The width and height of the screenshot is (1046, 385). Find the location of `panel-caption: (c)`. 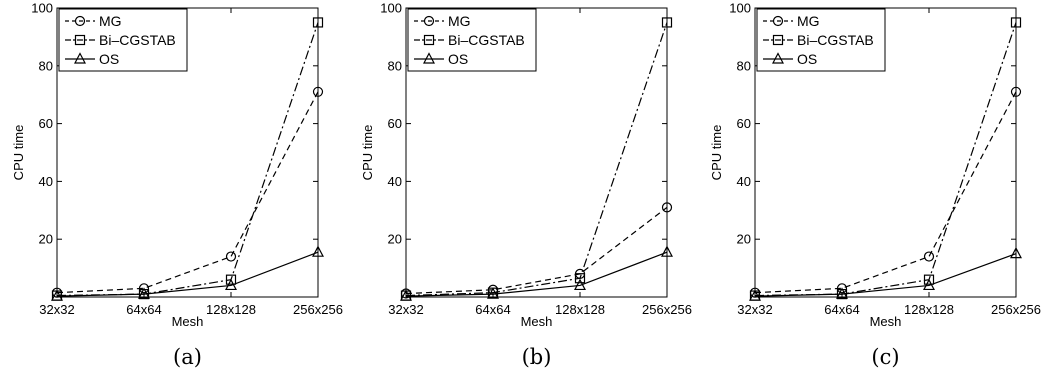

panel-caption: (c) is located at coordinates (885, 357).